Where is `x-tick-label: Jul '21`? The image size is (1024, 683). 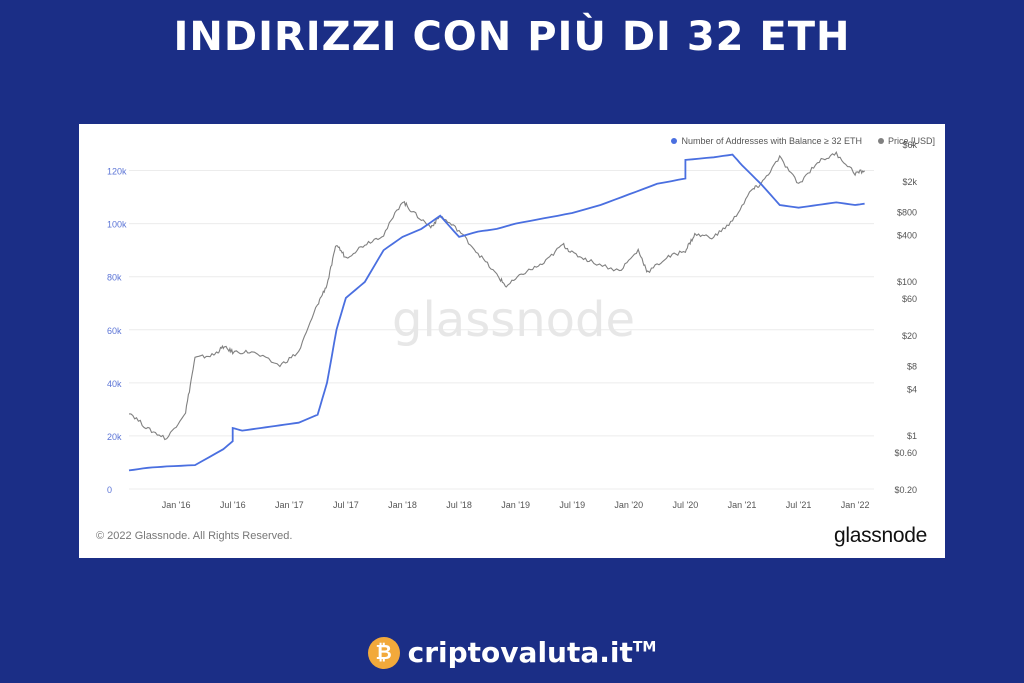
x-tick-label: Jul '21 is located at coordinates (799, 505).